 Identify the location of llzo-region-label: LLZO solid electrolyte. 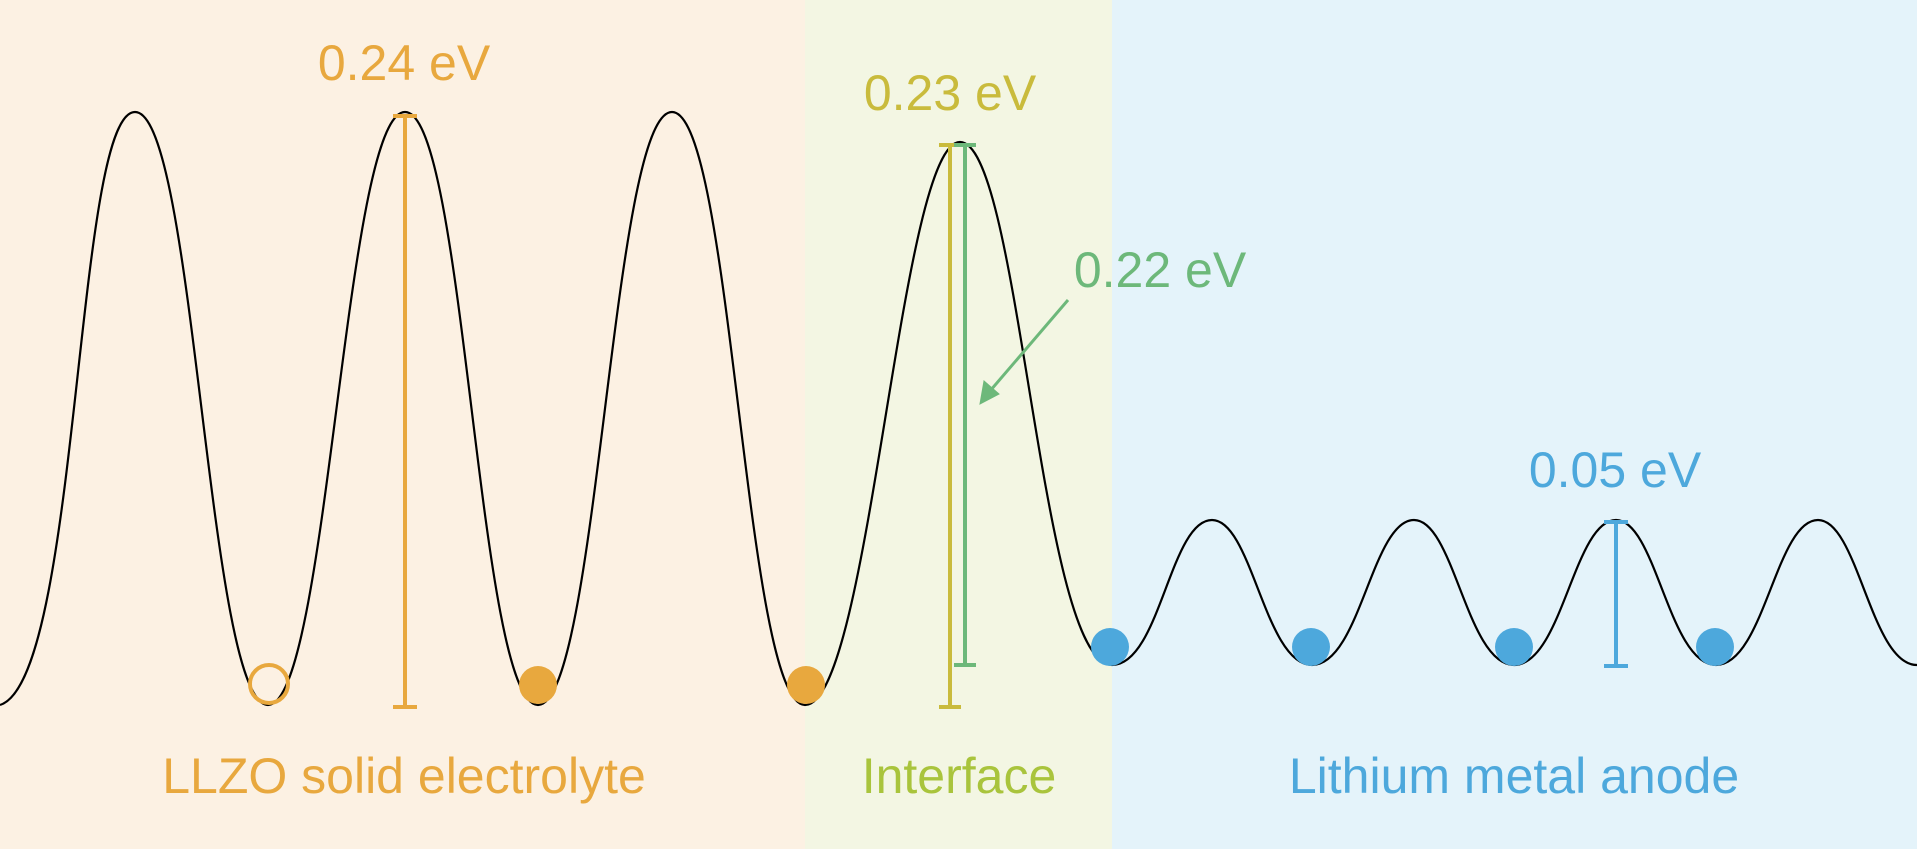
(404, 776).